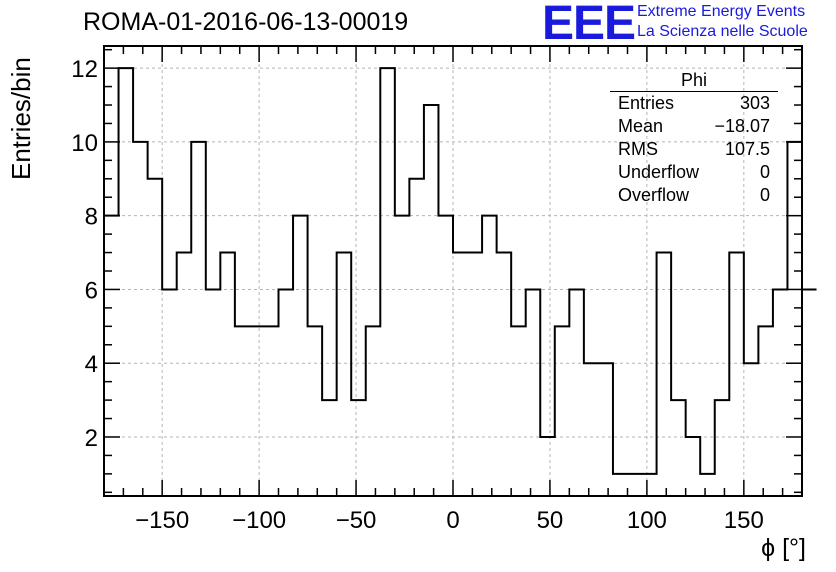 The width and height of the screenshot is (836, 572). Describe the element at coordinates (744, 520) in the screenshot. I see `x-tick-label: 150` at that location.